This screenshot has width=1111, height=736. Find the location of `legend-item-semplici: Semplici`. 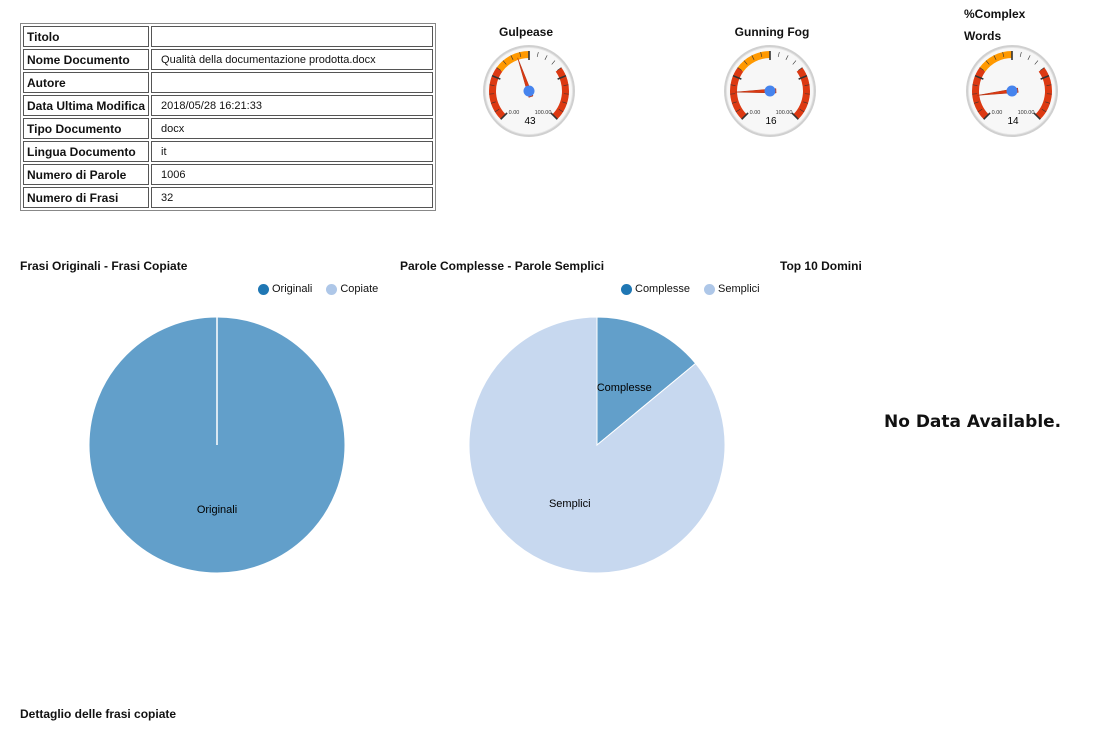

legend-item-semplici: Semplici is located at coordinates (732, 289).